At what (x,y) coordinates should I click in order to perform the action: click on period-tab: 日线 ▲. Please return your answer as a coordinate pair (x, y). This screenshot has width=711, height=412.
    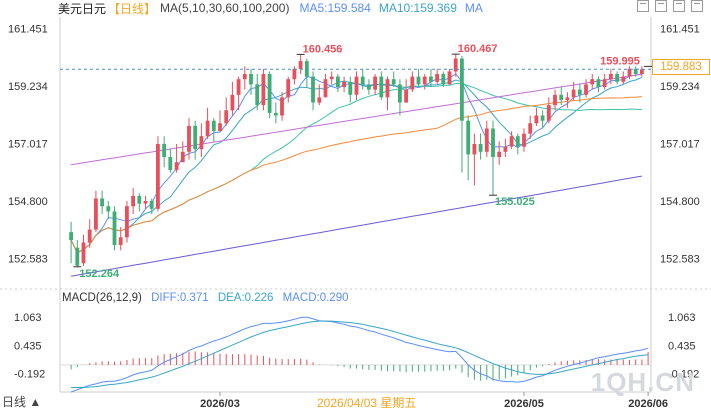
    Looking at the image, I should click on (22, 402).